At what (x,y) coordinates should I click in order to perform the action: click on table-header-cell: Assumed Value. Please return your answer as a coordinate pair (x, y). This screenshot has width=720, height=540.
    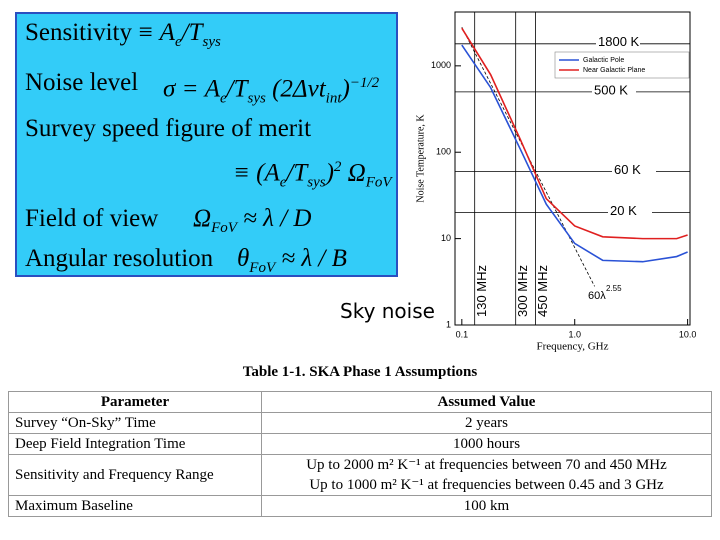
    Looking at the image, I should click on (486, 402).